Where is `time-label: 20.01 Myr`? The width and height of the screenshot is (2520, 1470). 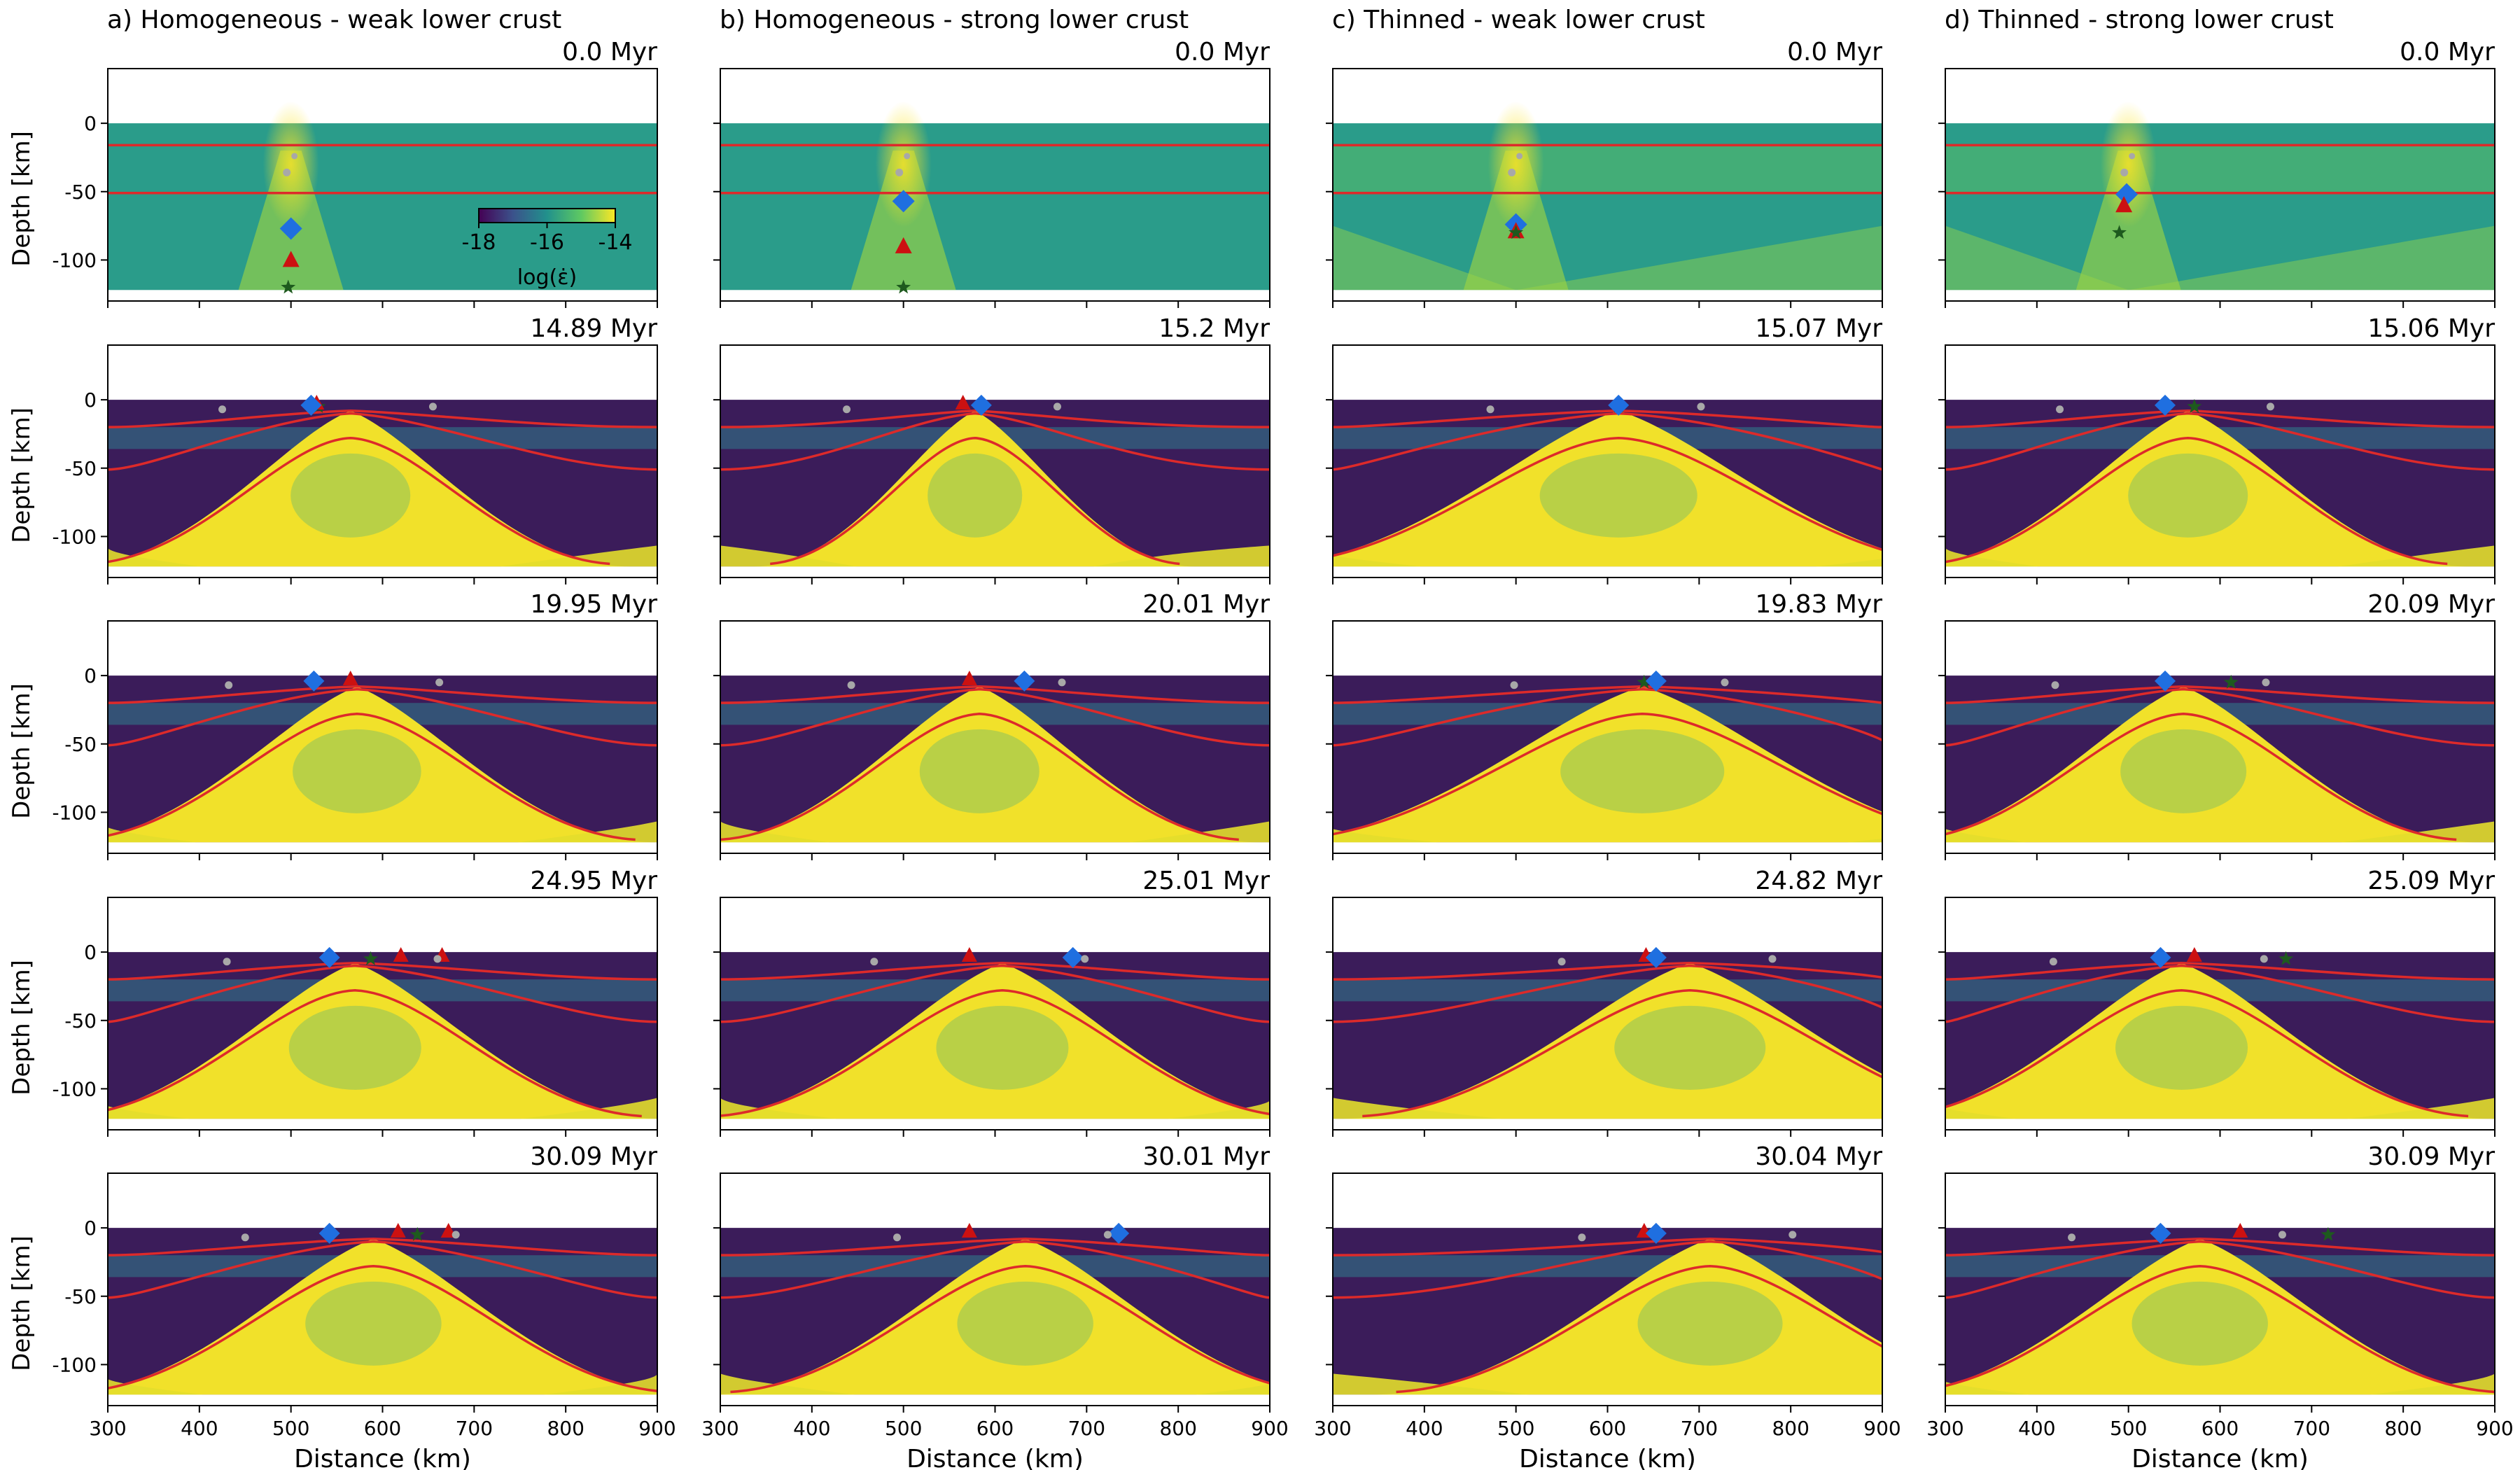 time-label: 20.01 Myr is located at coordinates (1206, 604).